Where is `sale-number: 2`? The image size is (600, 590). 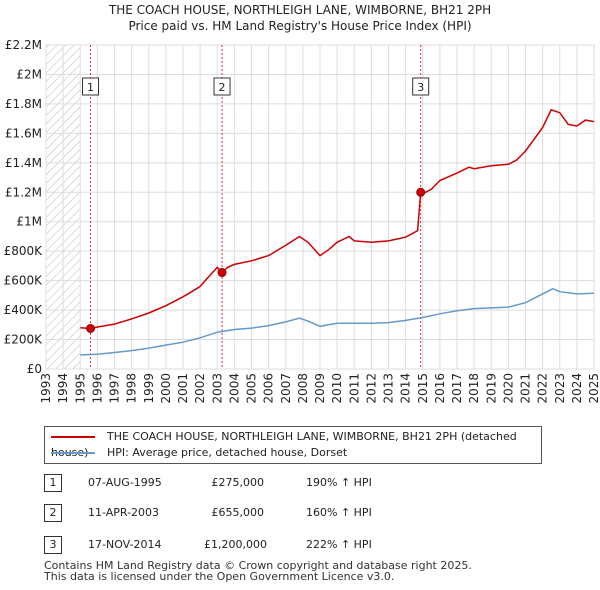
sale-number: 2 is located at coordinates (53, 513).